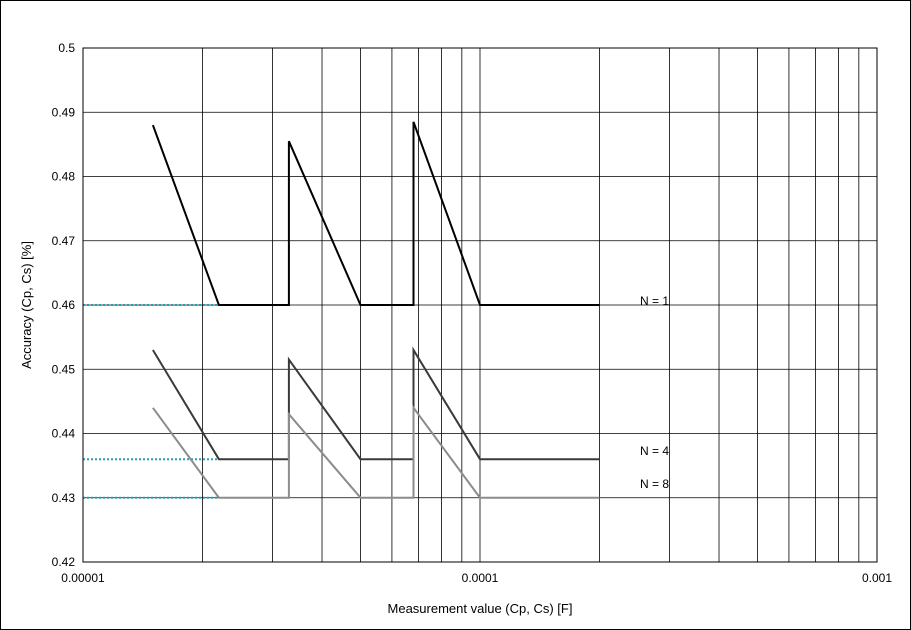  Describe the element at coordinates (83, 578) in the screenshot. I see `x-tick-label: 0.00001` at that location.